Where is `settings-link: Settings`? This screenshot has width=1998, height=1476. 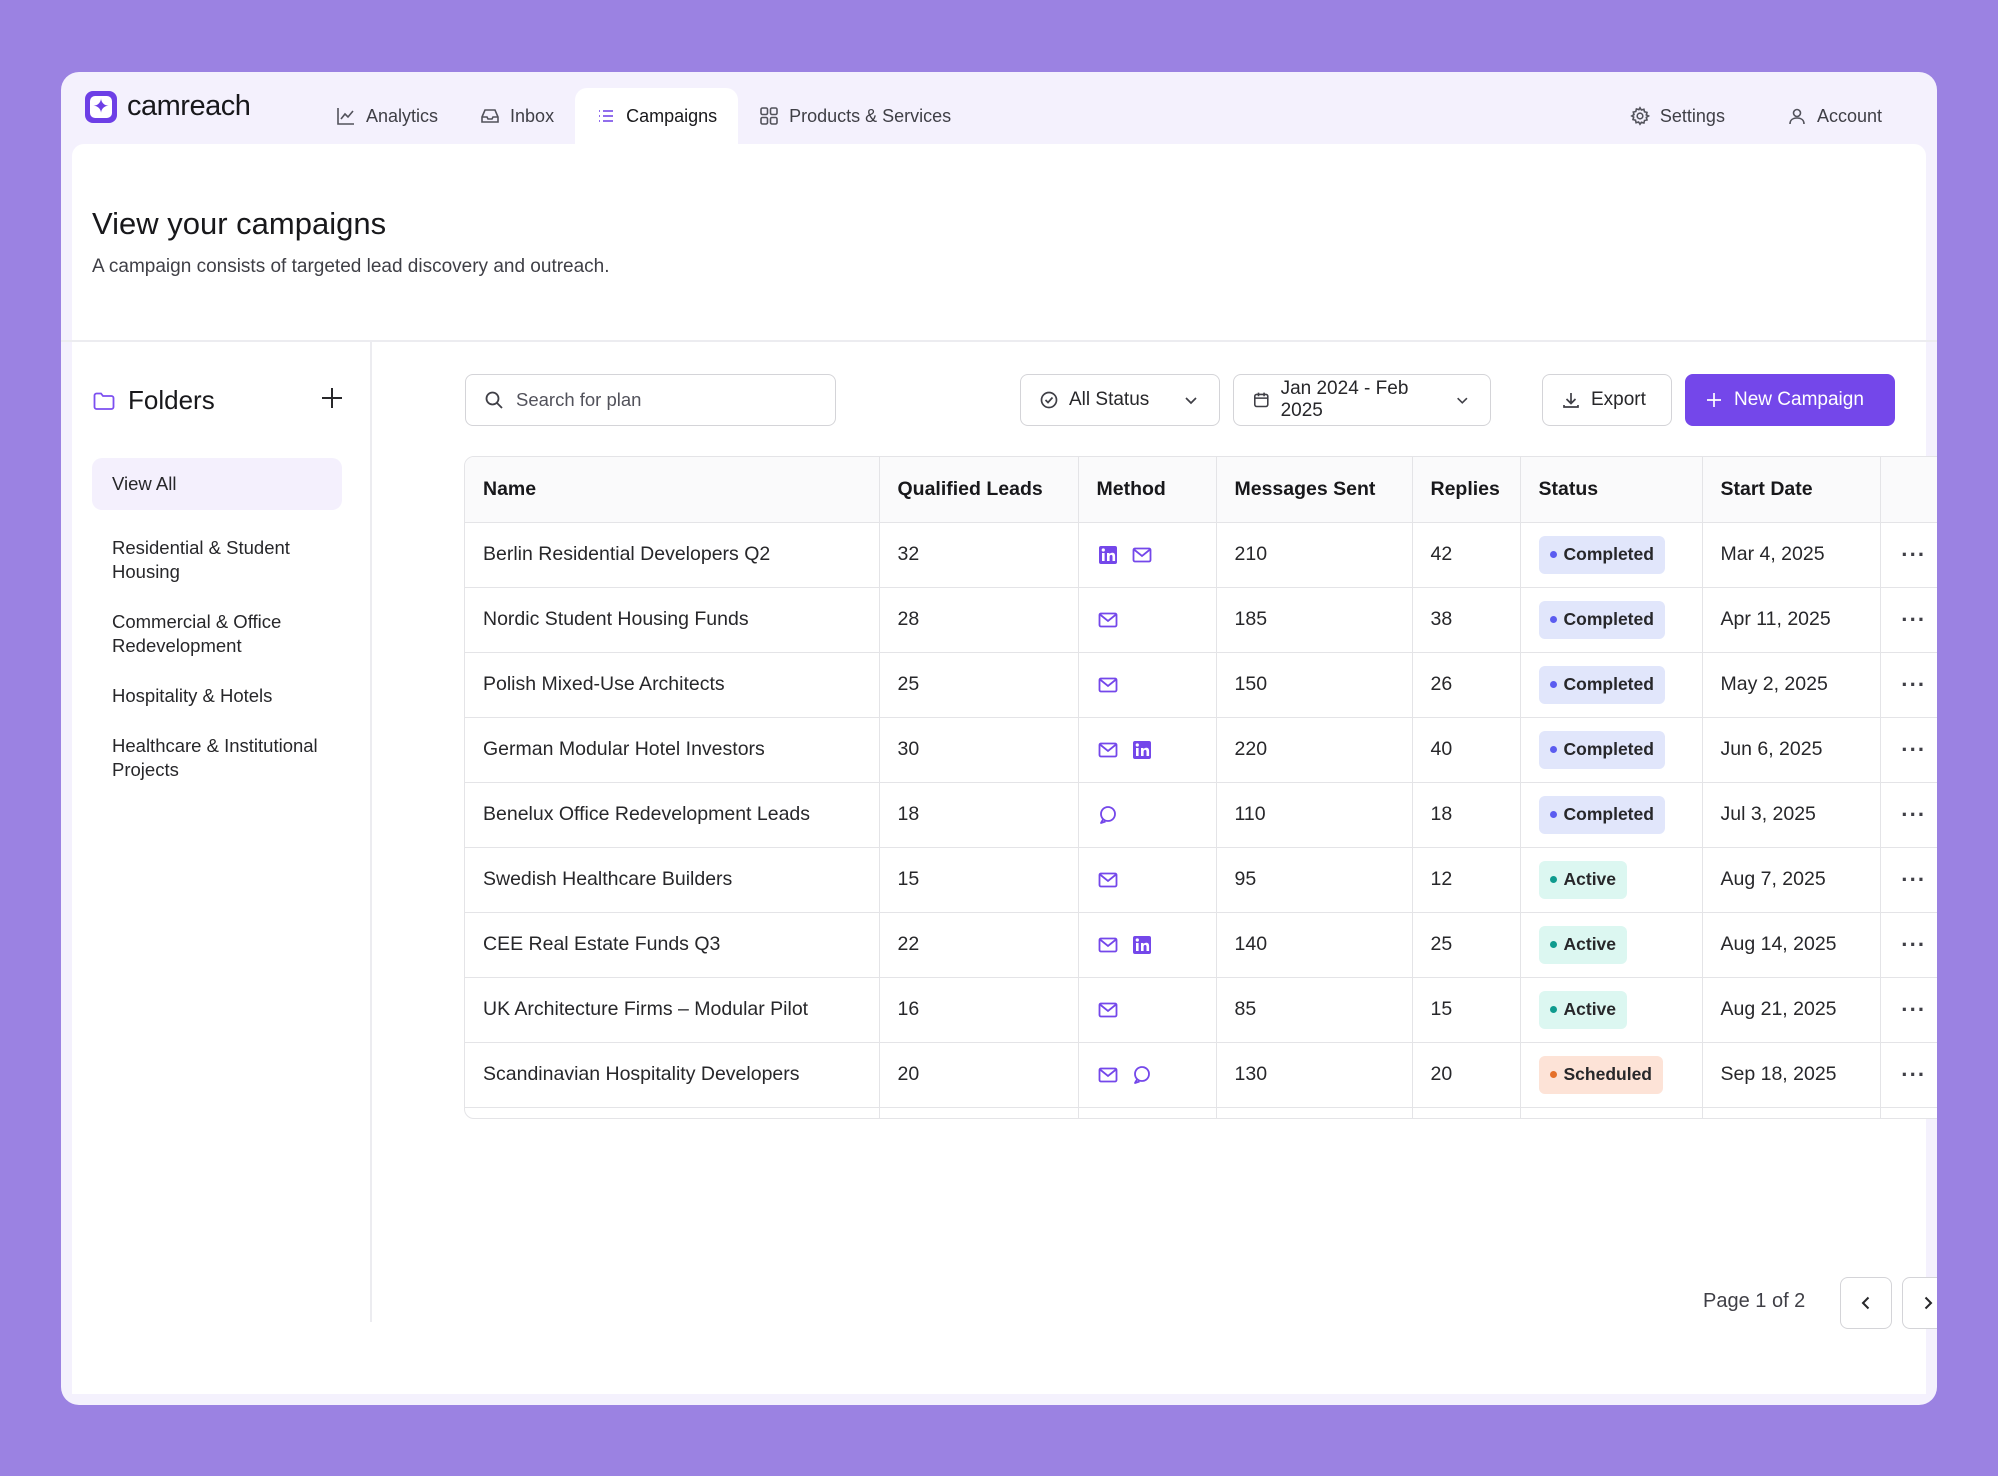
settings-link: Settings is located at coordinates (1677, 116).